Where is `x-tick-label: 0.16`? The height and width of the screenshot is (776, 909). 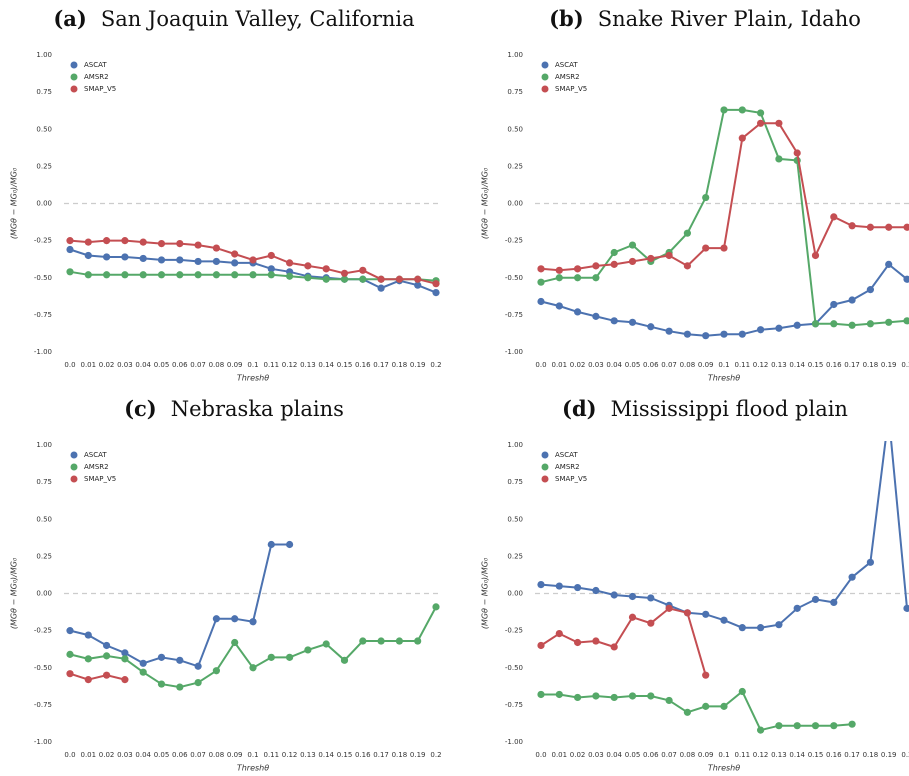
x-tick-label: 0.16 is located at coordinates (834, 755).